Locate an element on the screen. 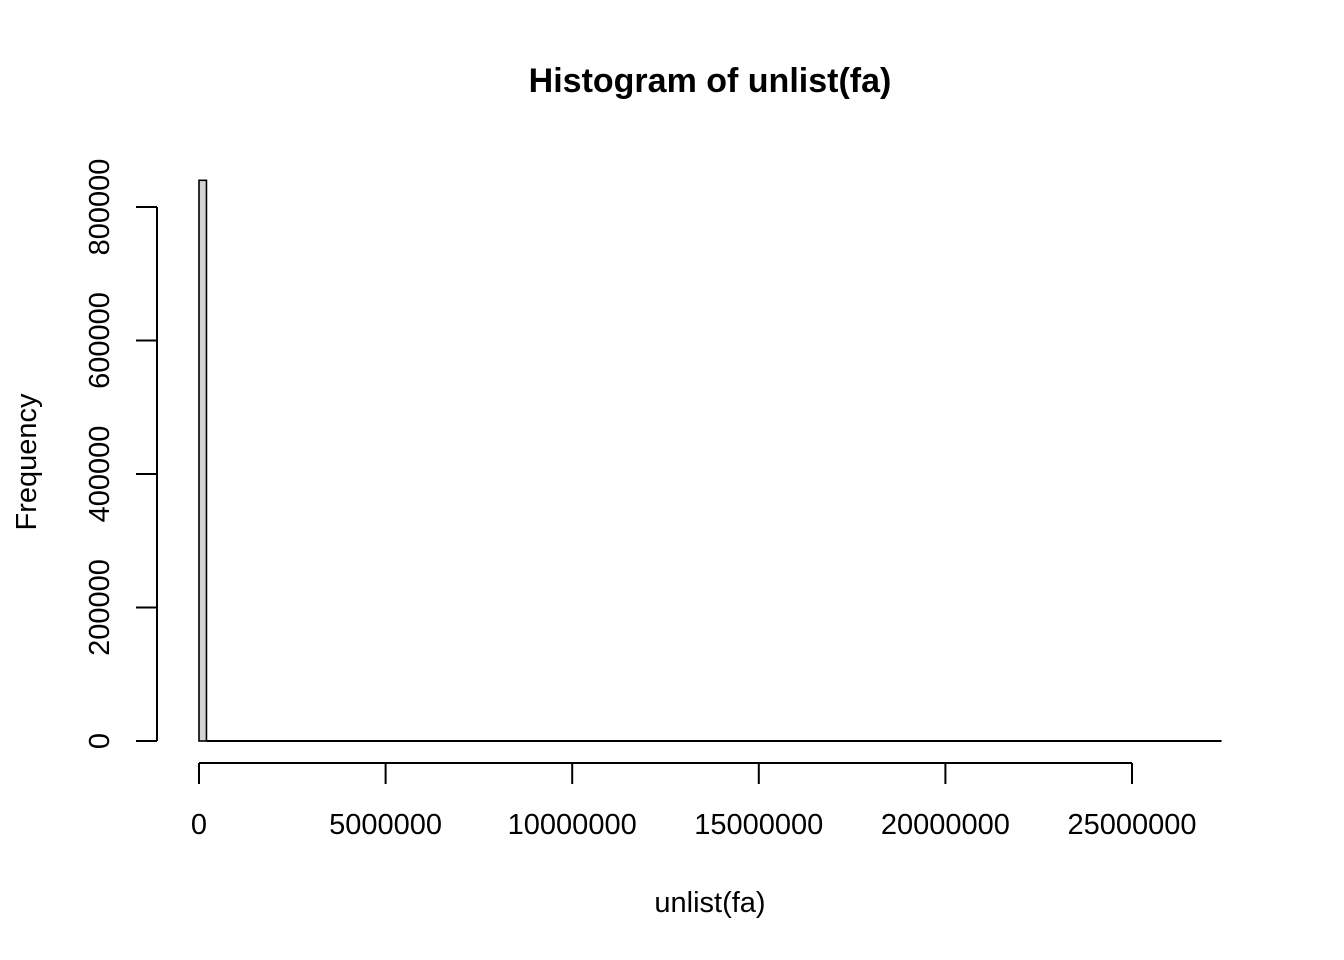 The width and height of the screenshot is (1344, 960). histogram-bar is located at coordinates (203, 460).